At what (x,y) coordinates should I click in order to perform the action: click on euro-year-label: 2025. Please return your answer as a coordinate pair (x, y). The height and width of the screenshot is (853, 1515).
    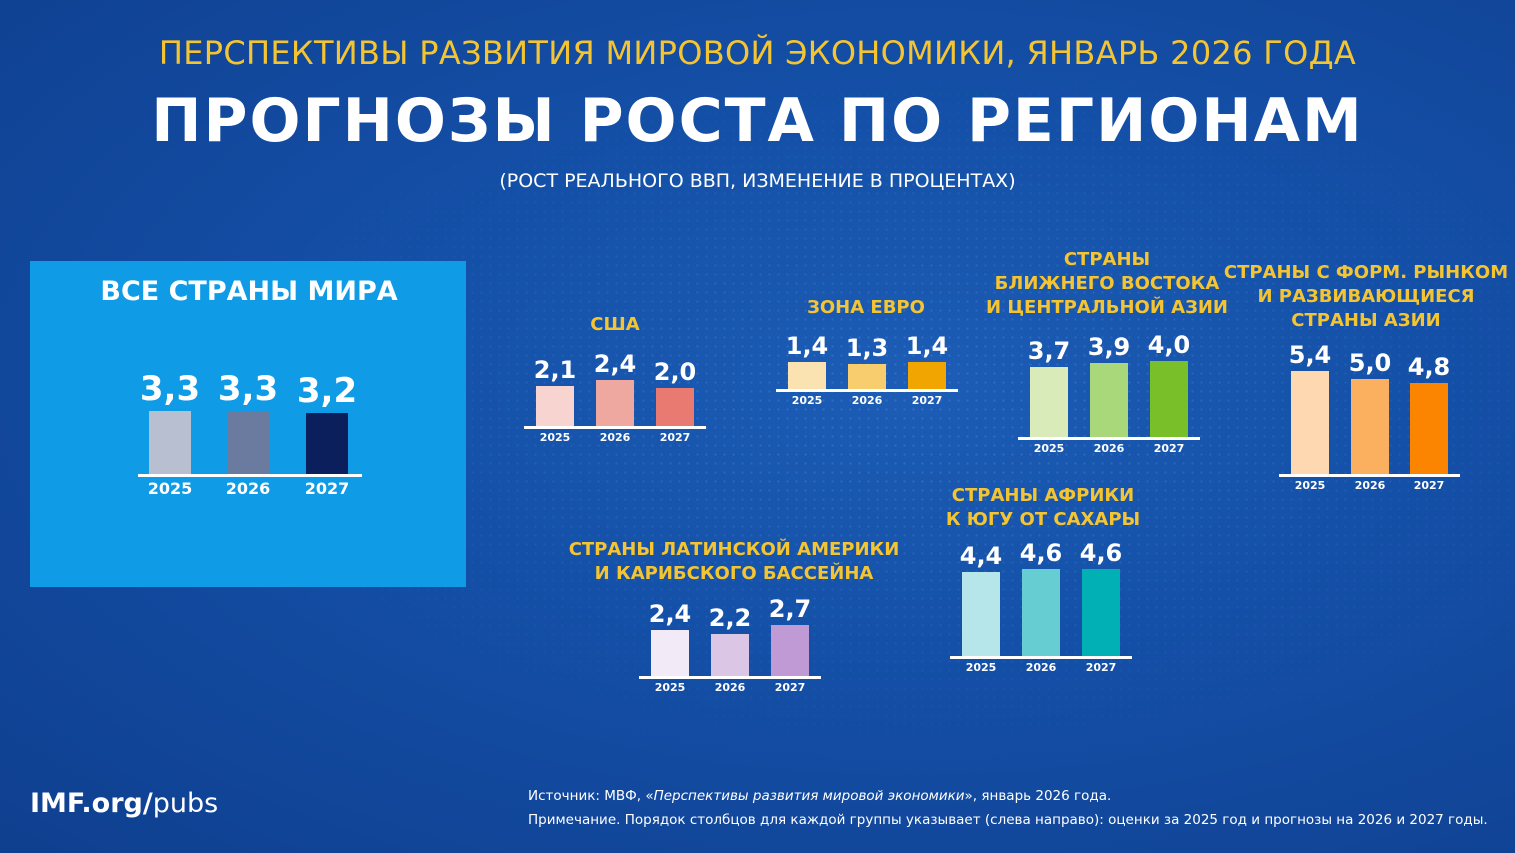
    Looking at the image, I should click on (807, 400).